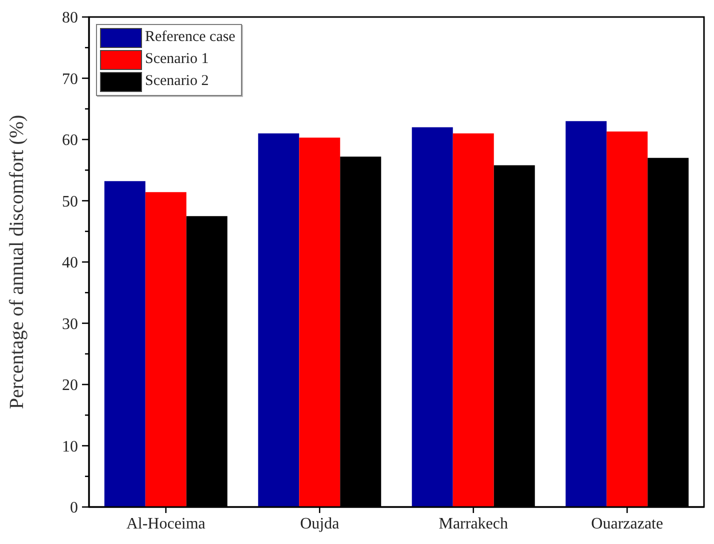 The width and height of the screenshot is (714, 544). Describe the element at coordinates (74, 508) in the screenshot. I see `y-tick-label: 0` at that location.